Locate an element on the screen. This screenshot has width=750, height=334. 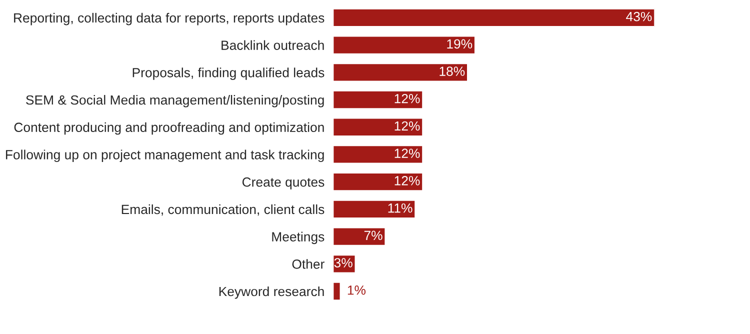
y-tick-label: Content producing and proofreading and optimization is located at coordinates (169, 128).